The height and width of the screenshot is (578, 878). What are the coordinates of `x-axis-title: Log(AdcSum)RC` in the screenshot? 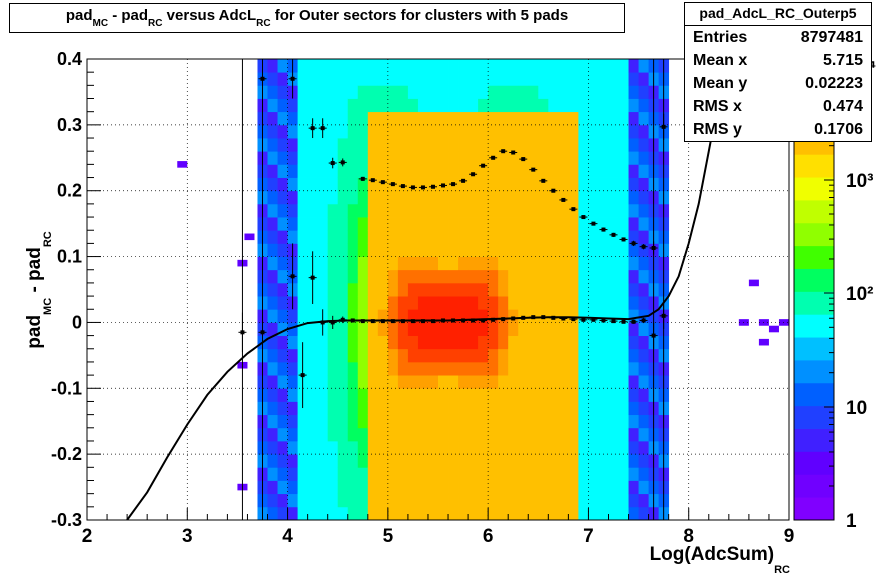 It's located at (720, 560).